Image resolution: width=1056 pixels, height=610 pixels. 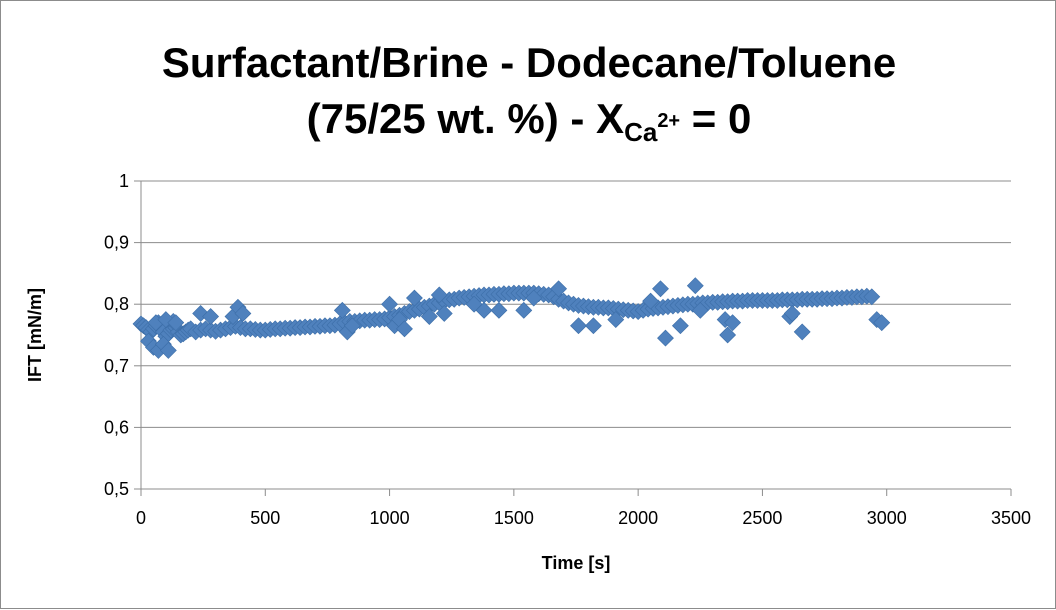 I want to click on x-tick-label: 3000, so click(x=887, y=518).